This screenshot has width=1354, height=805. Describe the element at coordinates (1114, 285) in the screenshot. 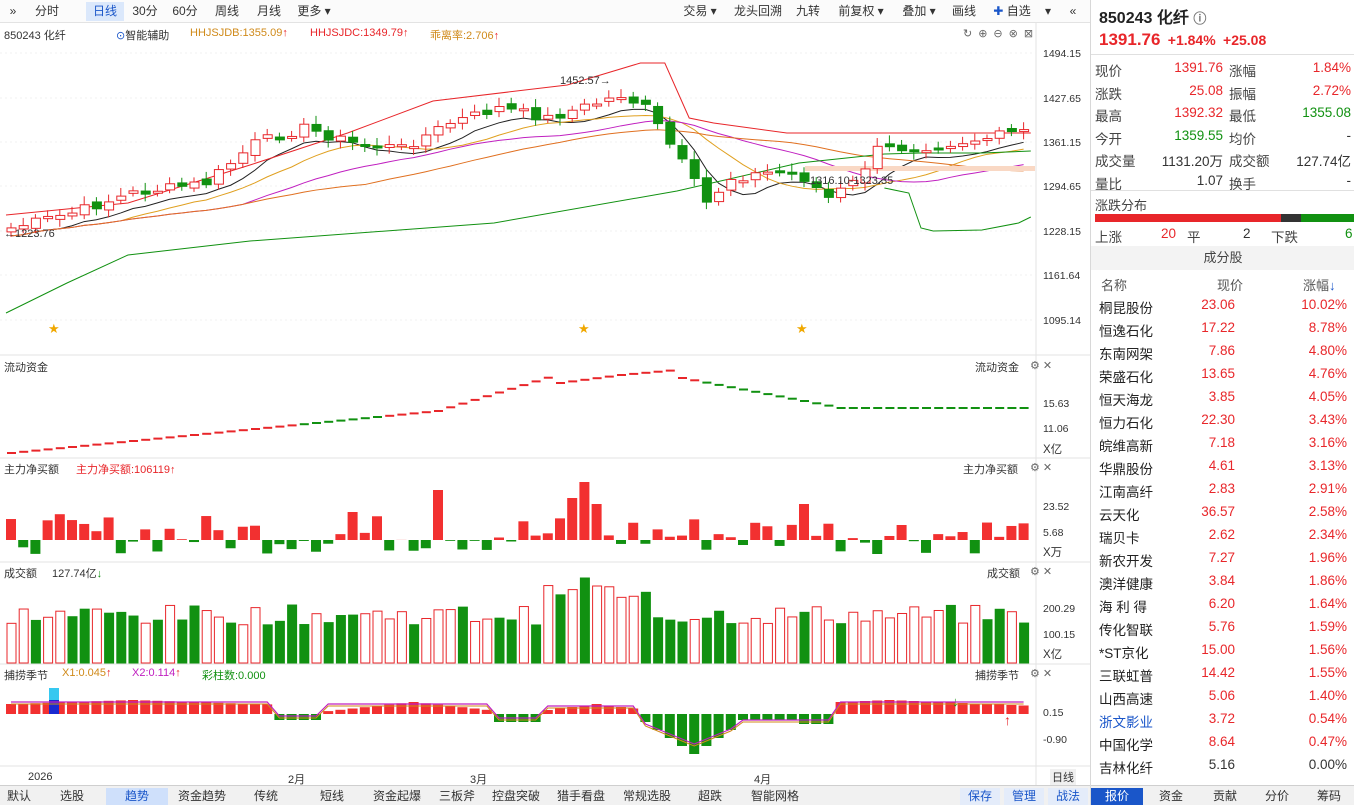

I see `col-name: 名称` at that location.